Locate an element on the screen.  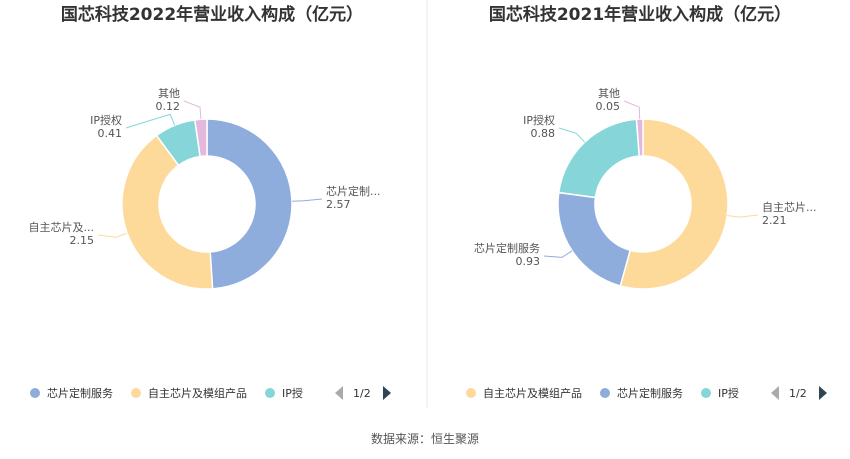
legend-label-IP授-2021: IP授 is located at coordinates (728, 393).